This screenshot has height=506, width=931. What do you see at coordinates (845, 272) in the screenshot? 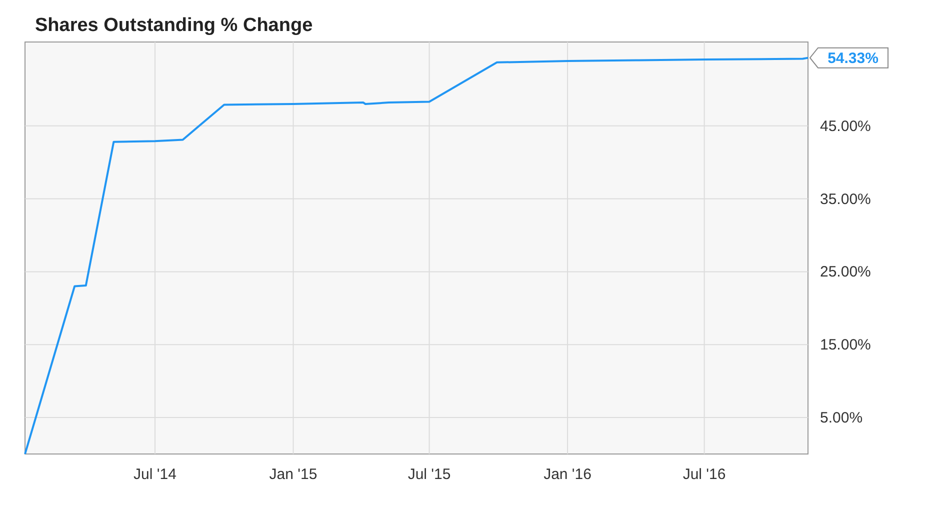
I see `y-tick-label: 25.00%` at bounding box center [845, 272].